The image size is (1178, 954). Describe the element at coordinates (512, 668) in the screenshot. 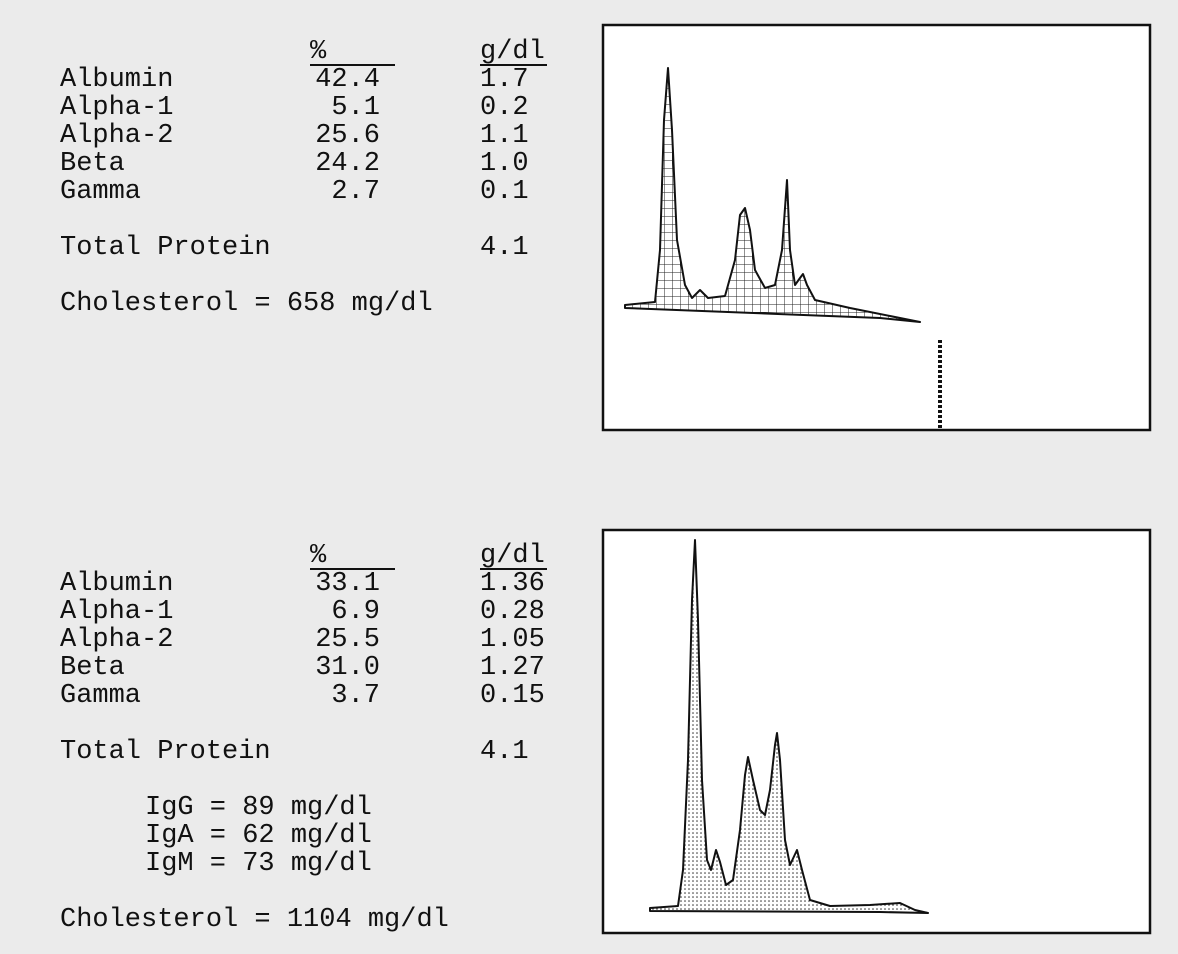

I see `gdl-value: 1.27` at that location.